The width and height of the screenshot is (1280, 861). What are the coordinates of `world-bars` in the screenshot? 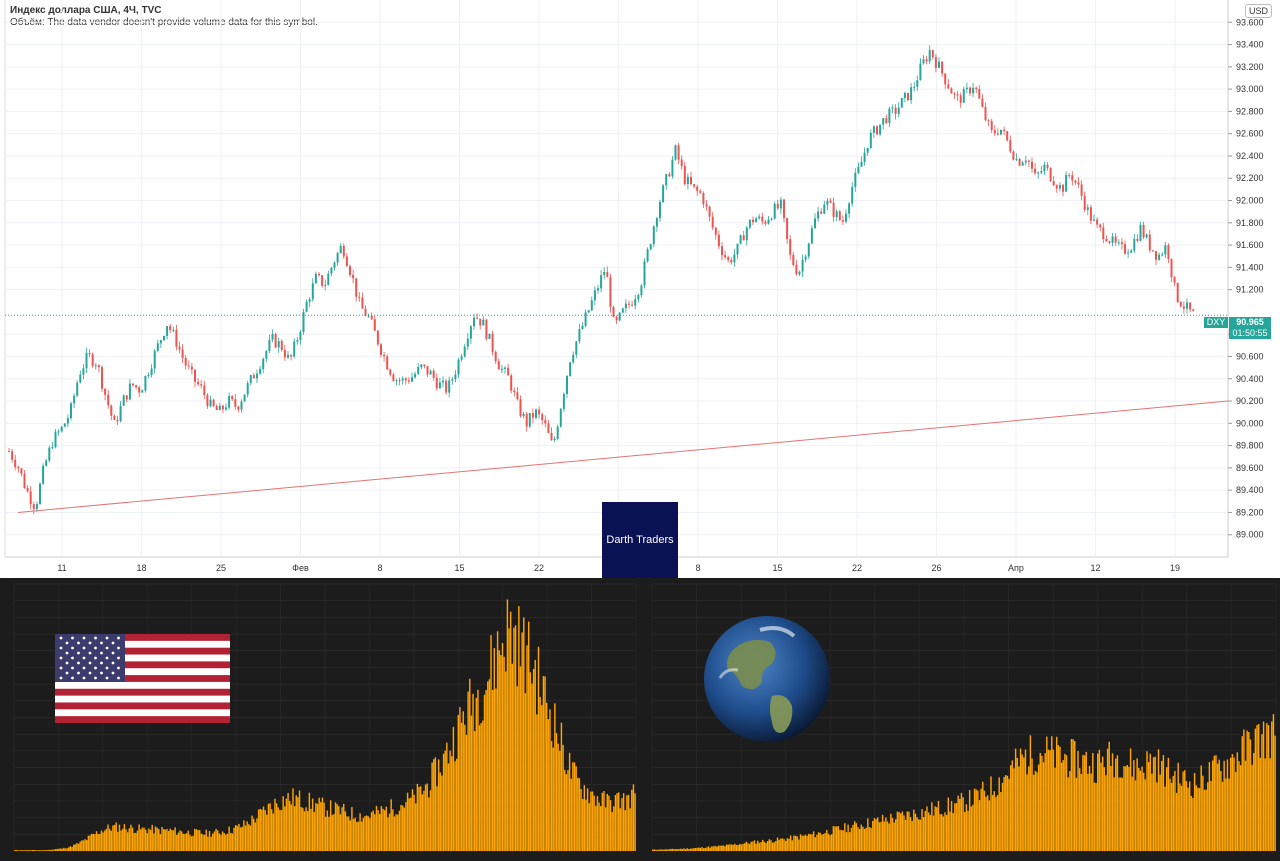 It's located at (964, 782).